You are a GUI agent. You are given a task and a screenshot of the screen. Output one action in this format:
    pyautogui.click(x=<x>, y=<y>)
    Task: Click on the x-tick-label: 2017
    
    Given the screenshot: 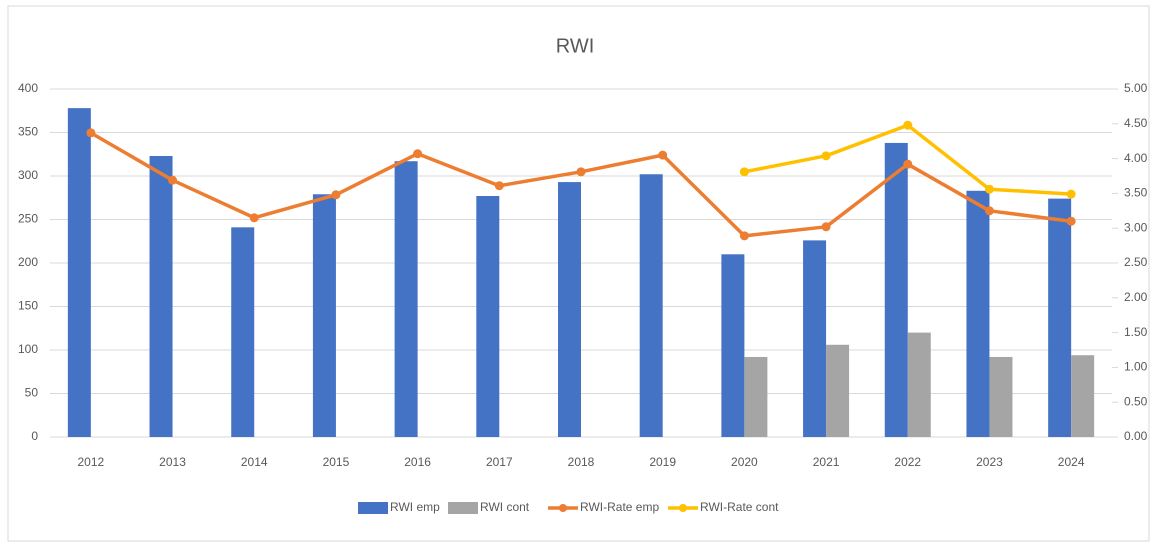 What is the action you would take?
    pyautogui.click(x=499, y=462)
    